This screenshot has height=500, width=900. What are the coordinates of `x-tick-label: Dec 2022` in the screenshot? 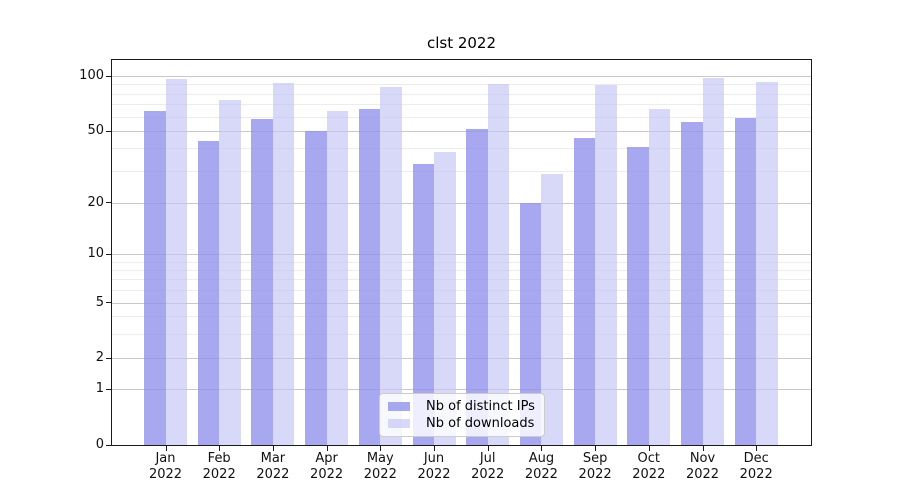 It's located at (756, 466).